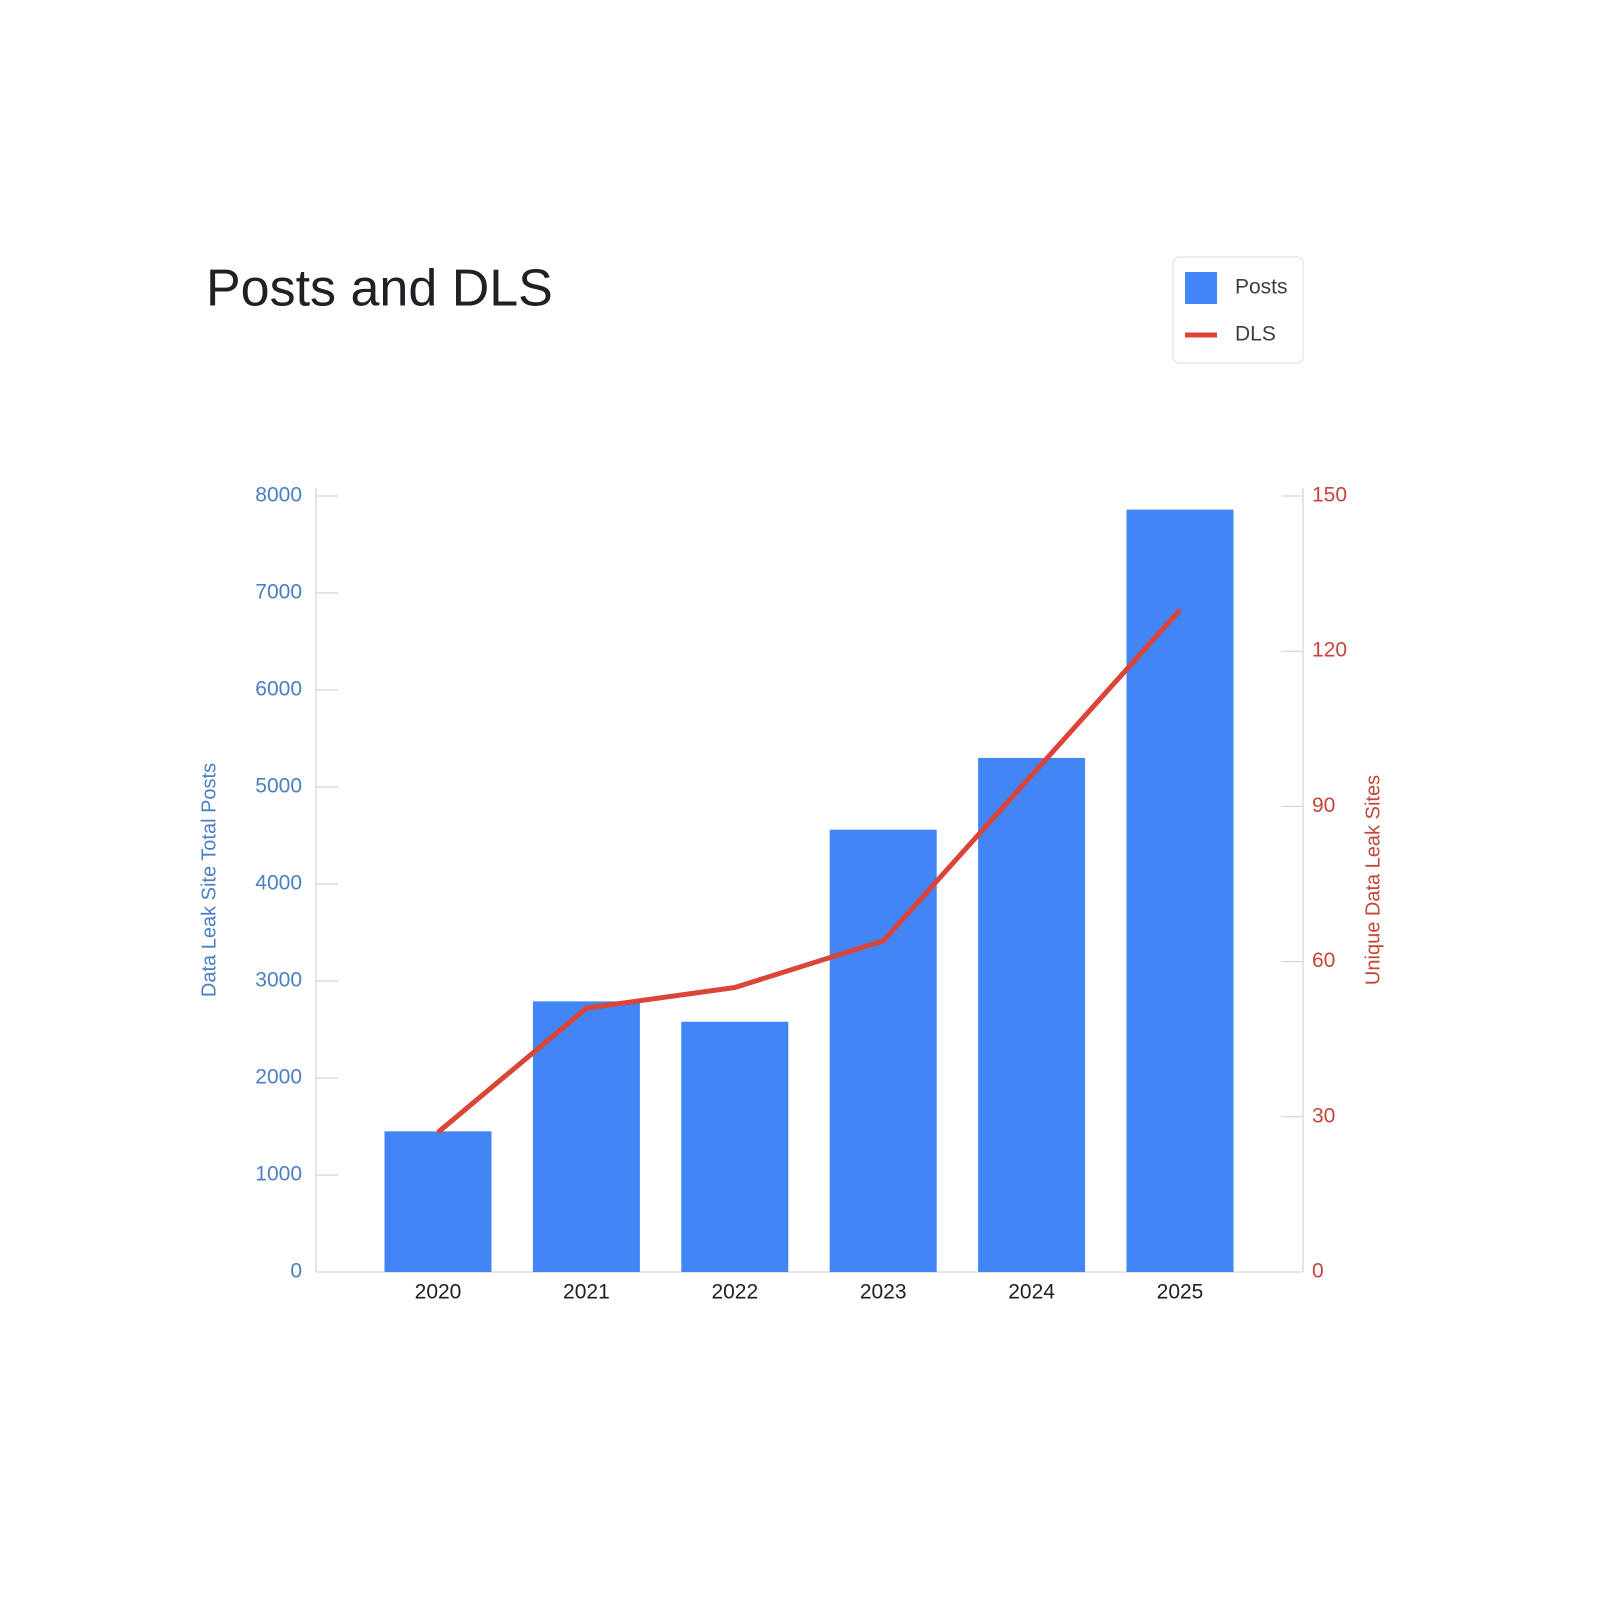 The height and width of the screenshot is (1608, 1600). What do you see at coordinates (1329, 495) in the screenshot?
I see `y2-tick-label: 150` at bounding box center [1329, 495].